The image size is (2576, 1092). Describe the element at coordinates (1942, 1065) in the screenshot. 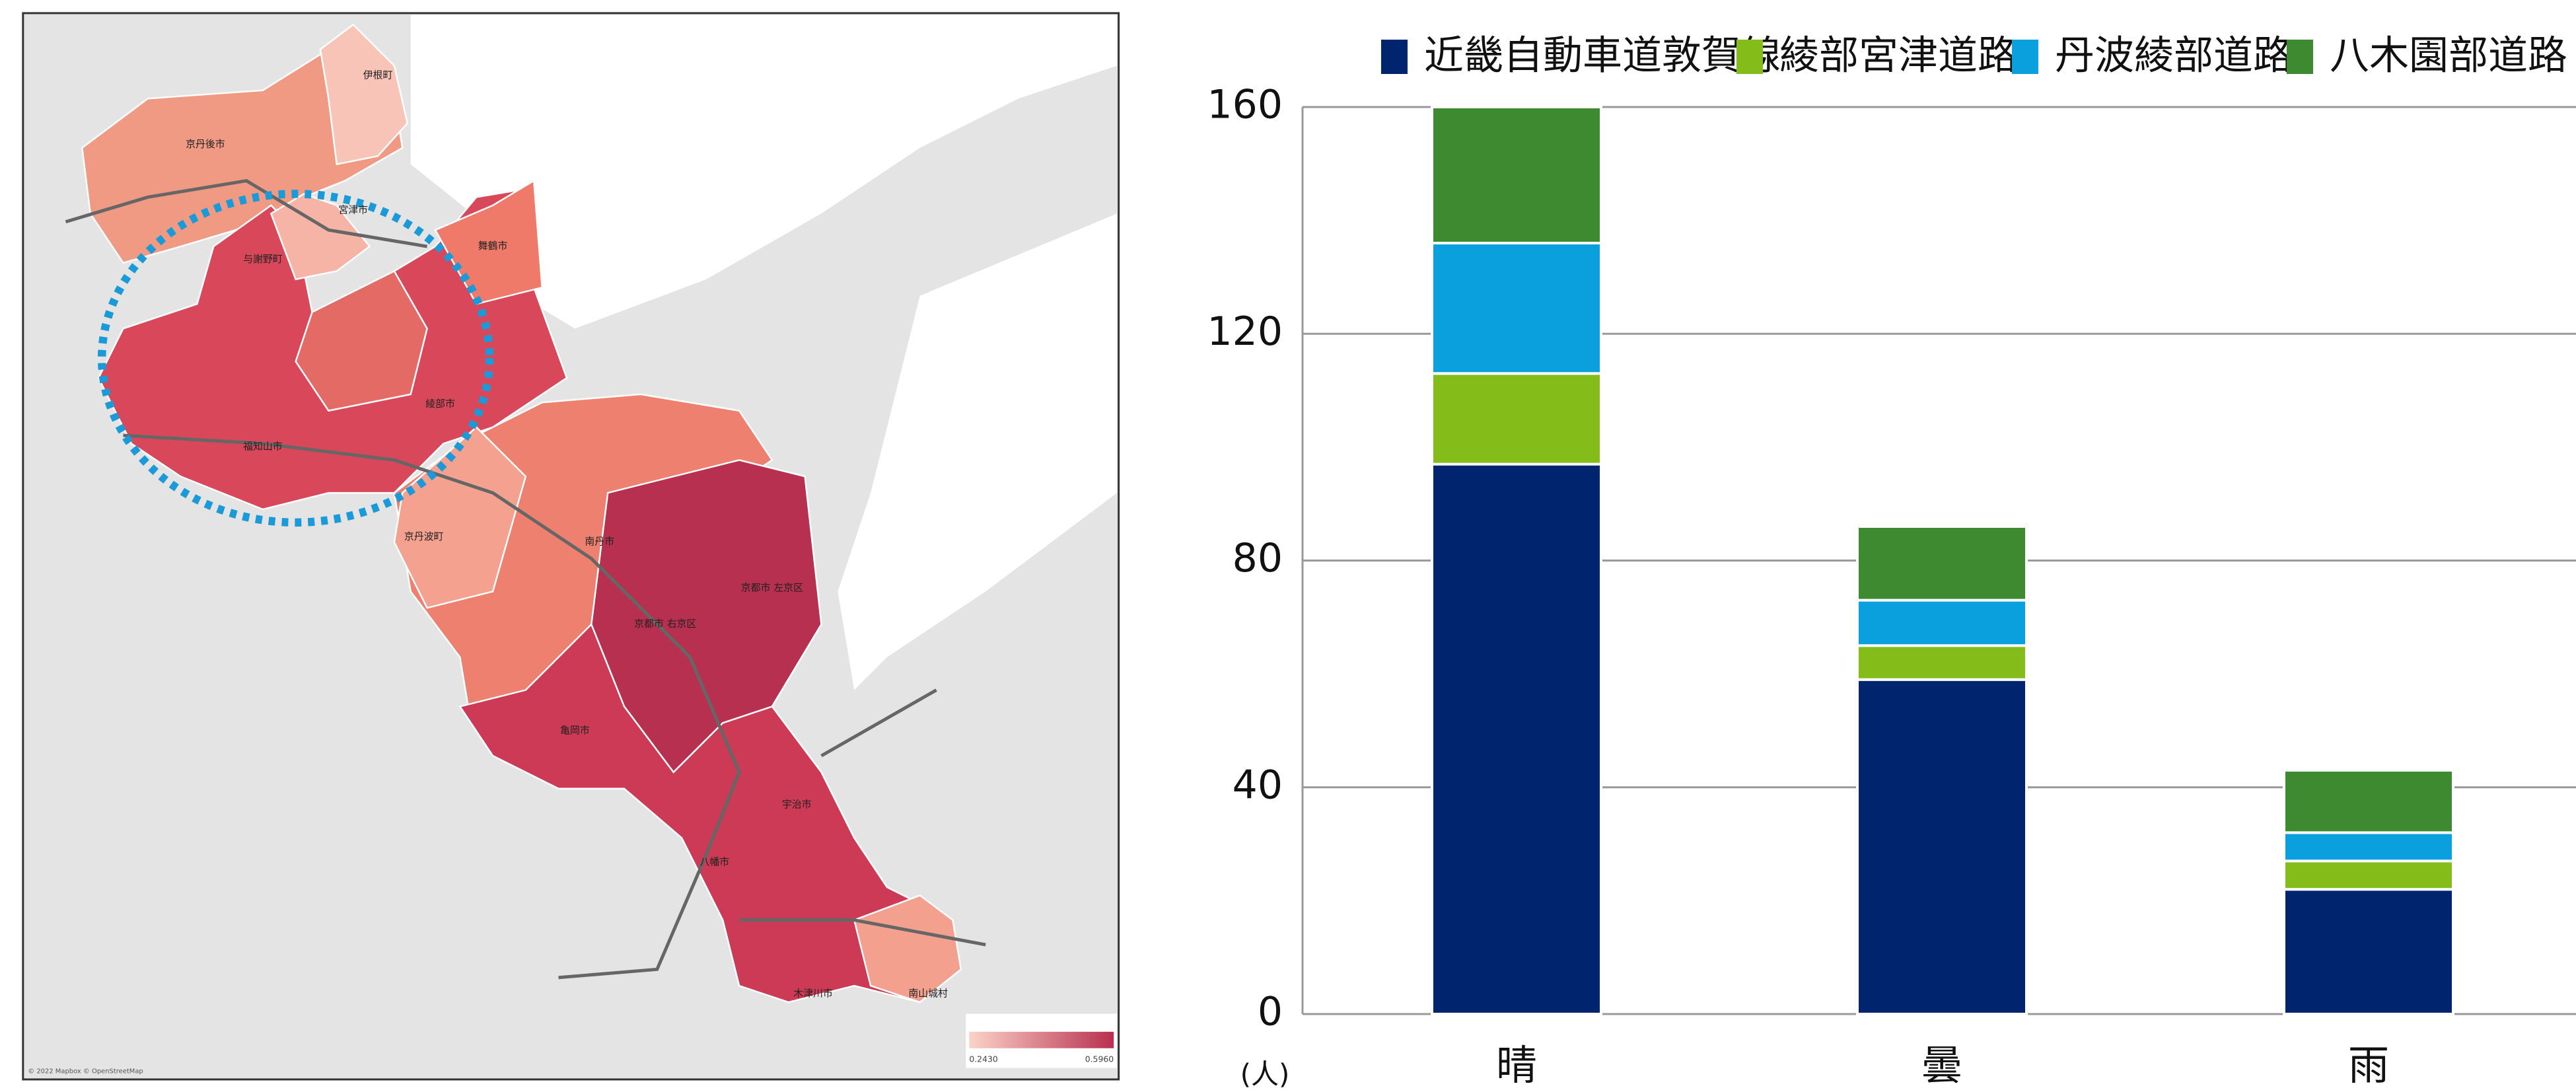

I see `x-tick-label: 曇` at that location.